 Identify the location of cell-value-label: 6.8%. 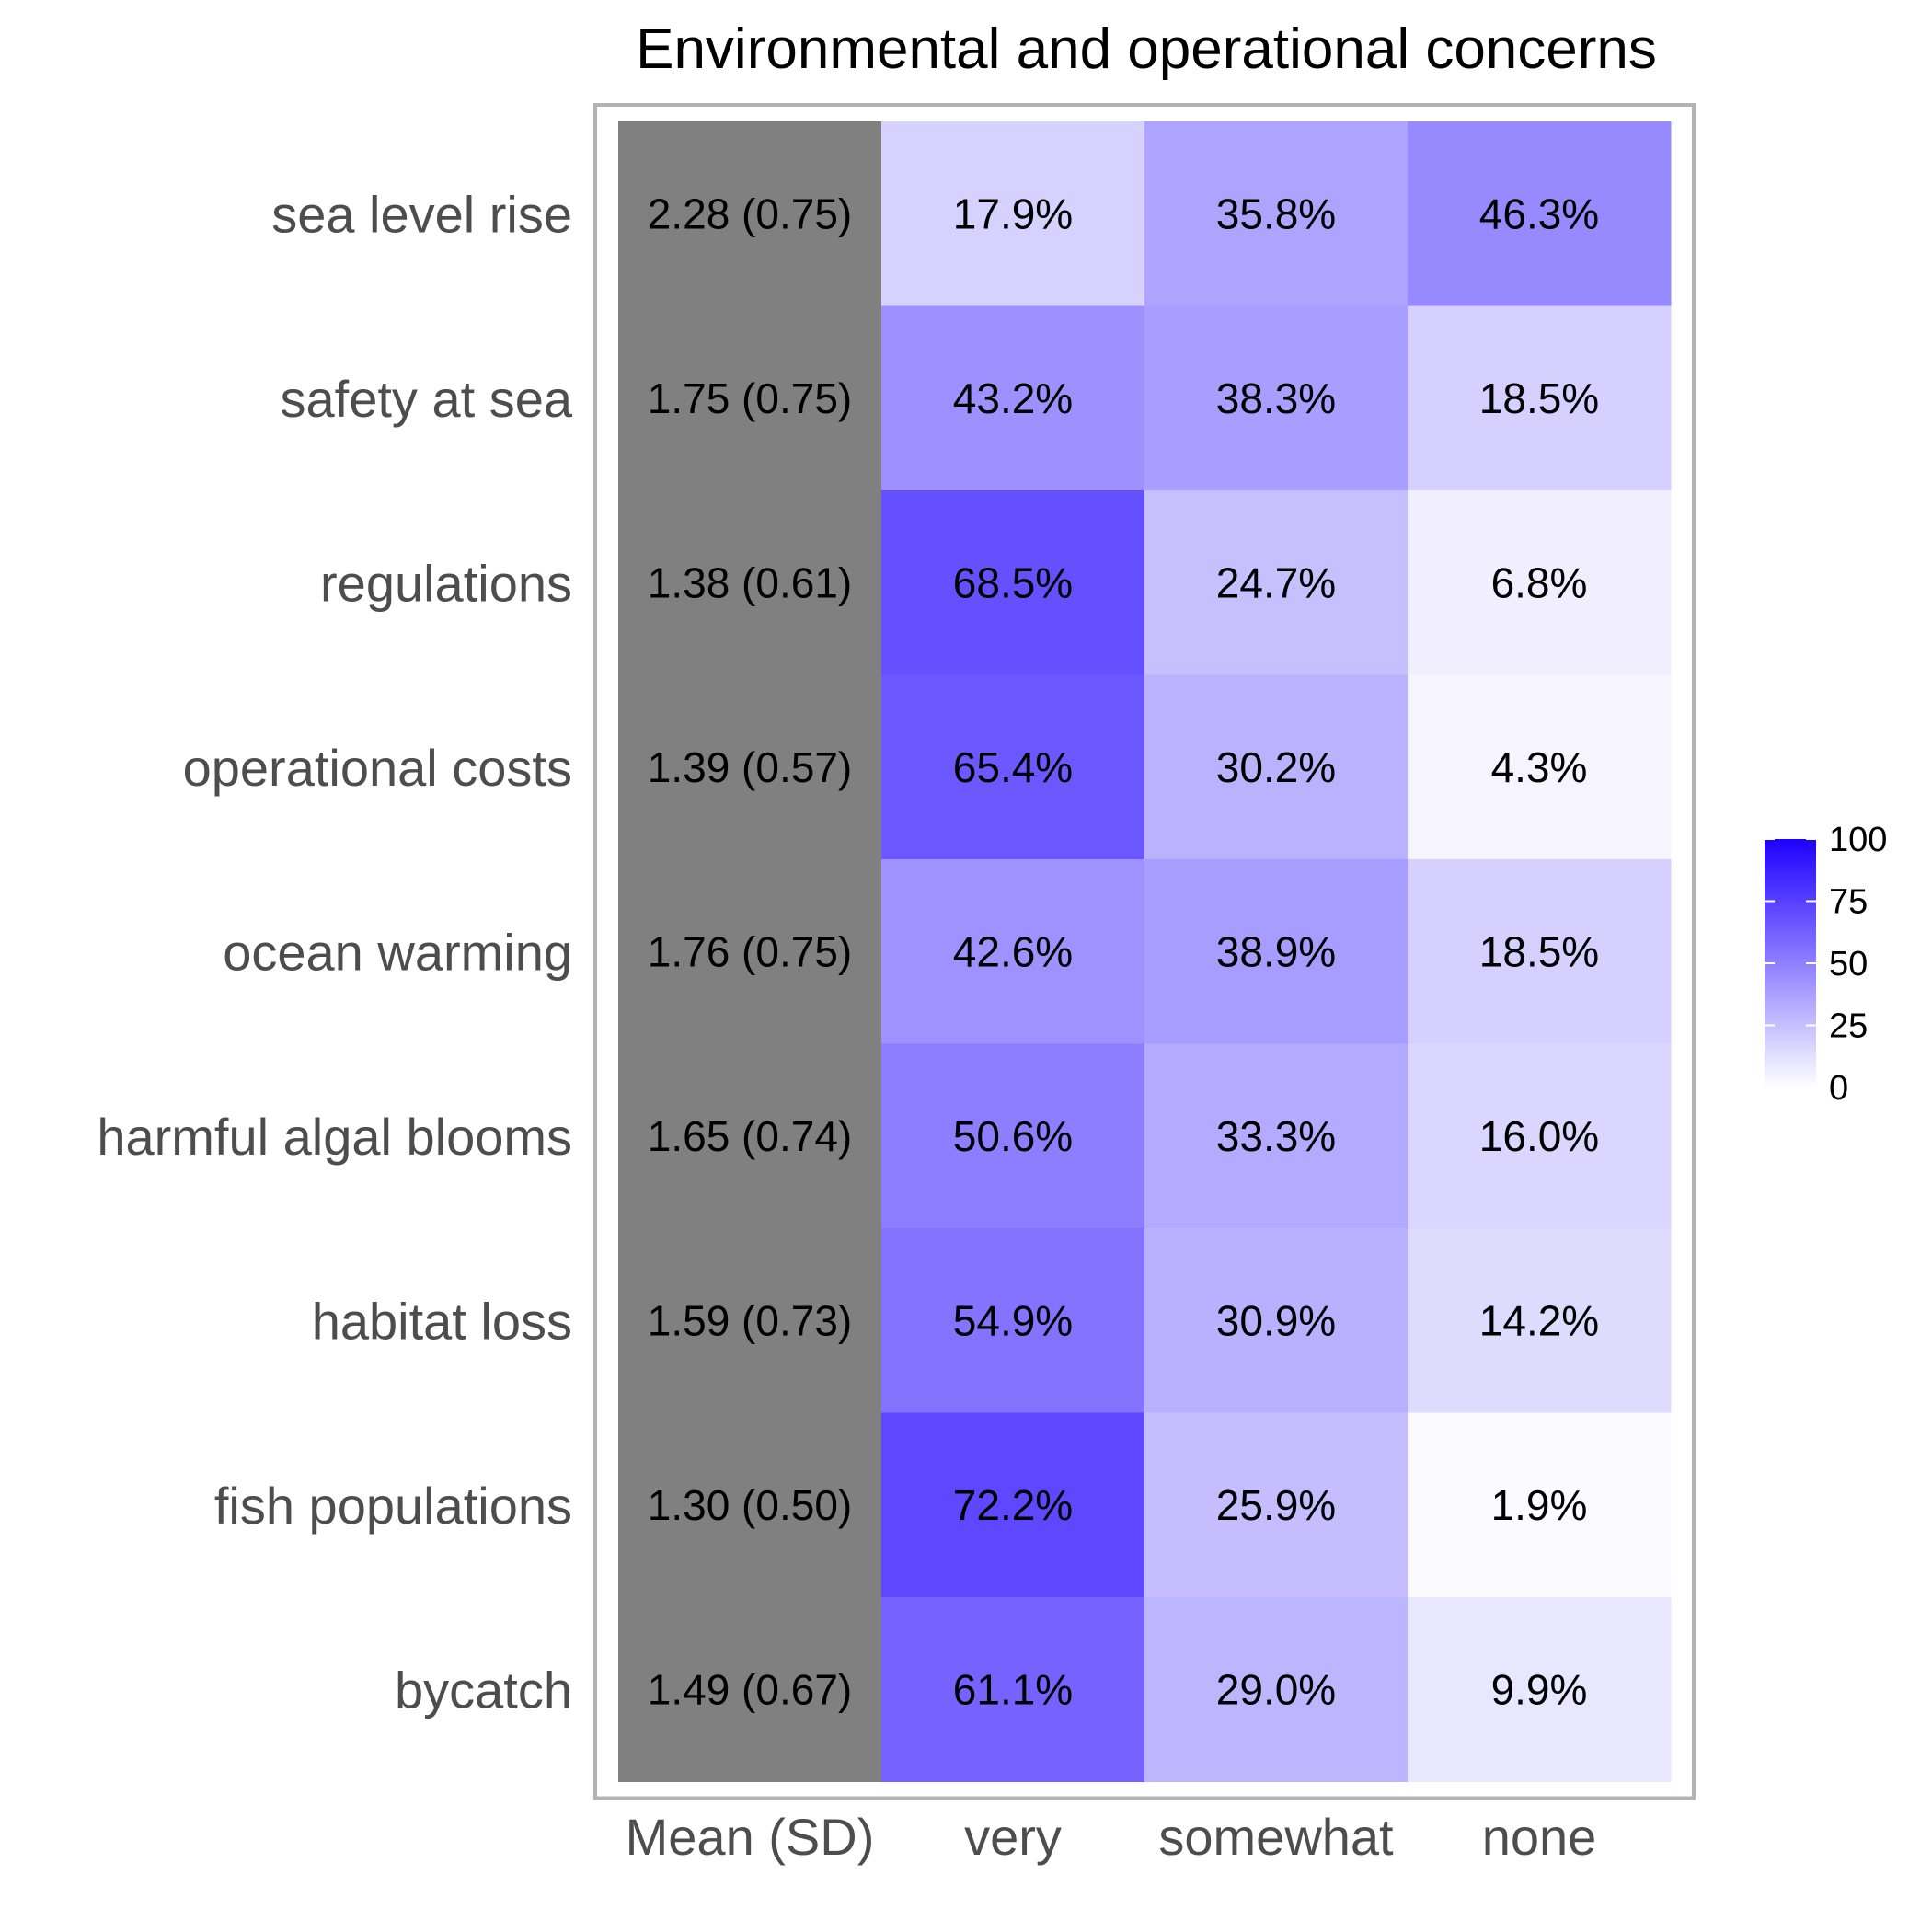
(1539, 582).